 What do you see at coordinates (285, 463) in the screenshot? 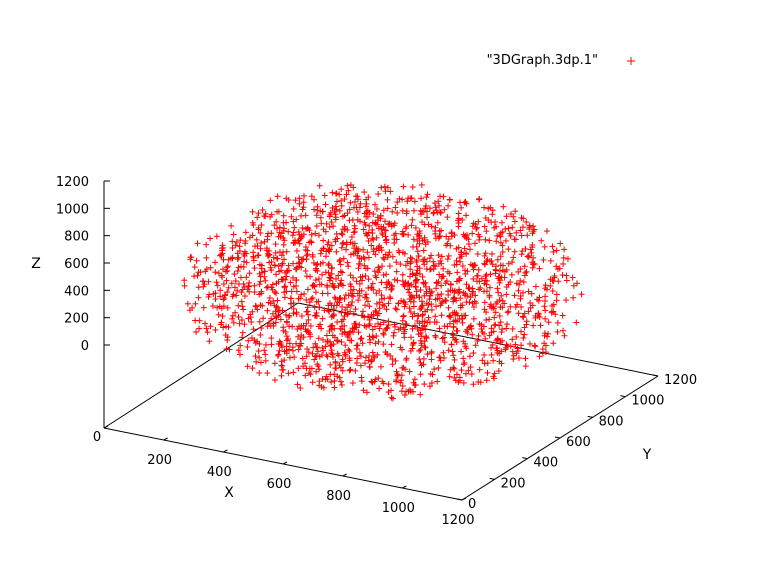
I see `x-tick-mark` at bounding box center [285, 463].